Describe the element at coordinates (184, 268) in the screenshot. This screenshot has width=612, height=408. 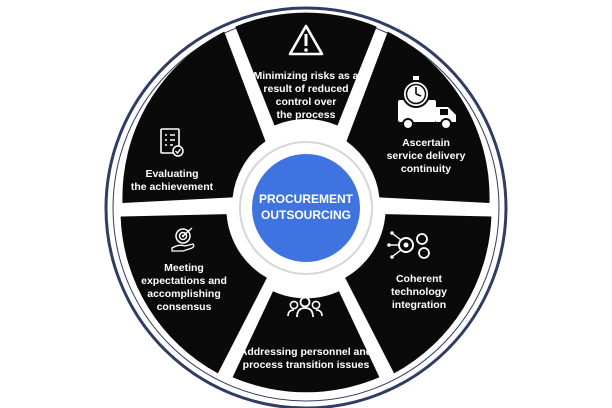
I see `segment-bottom-left-line-1: Meeting` at that location.